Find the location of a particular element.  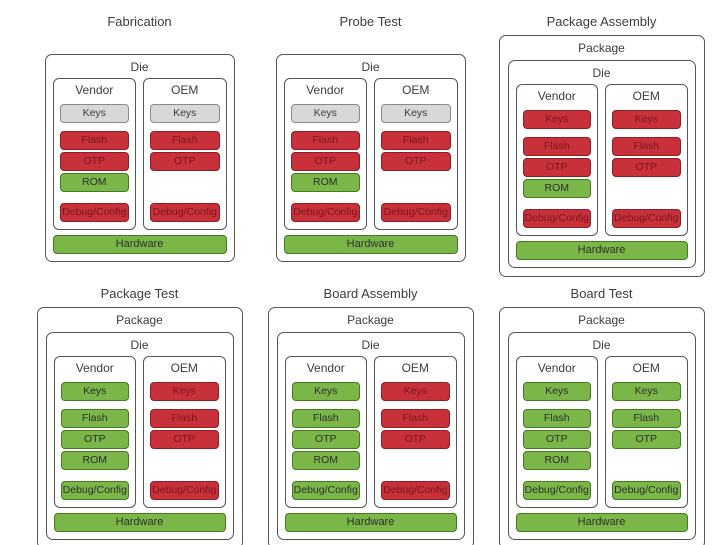

panel-title: Fabrication is located at coordinates (139, 21).